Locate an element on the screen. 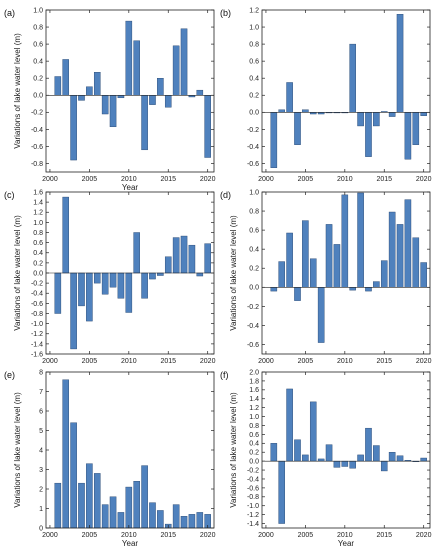 Image resolution: width=436 pixels, height=550 pixels. bar-1-2004 is located at coordinates (297, 128).